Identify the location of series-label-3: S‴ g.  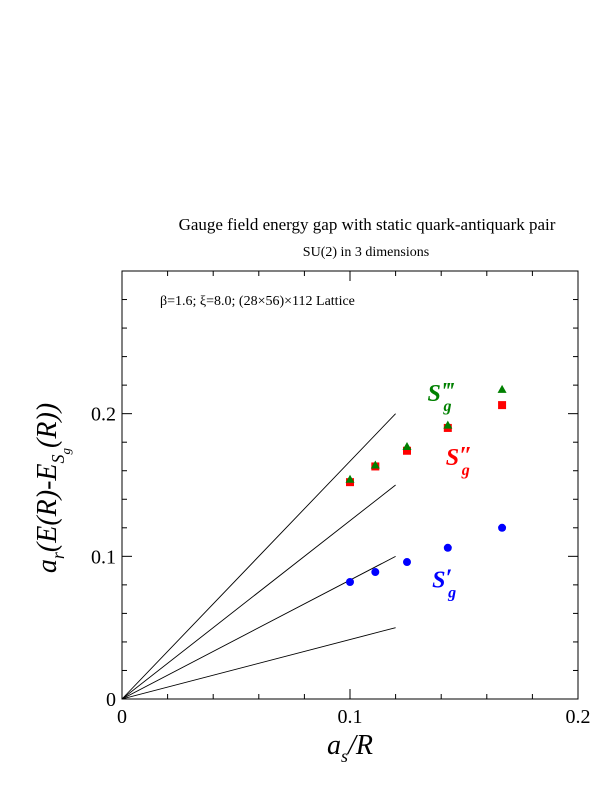
(441, 397).